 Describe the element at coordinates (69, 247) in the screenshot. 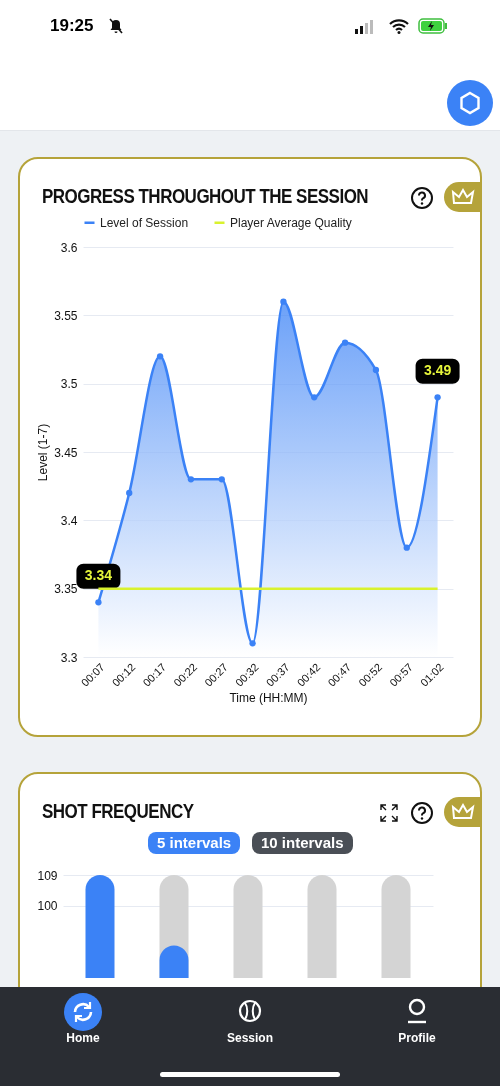

I see `y-tick-label: 3.6` at that location.